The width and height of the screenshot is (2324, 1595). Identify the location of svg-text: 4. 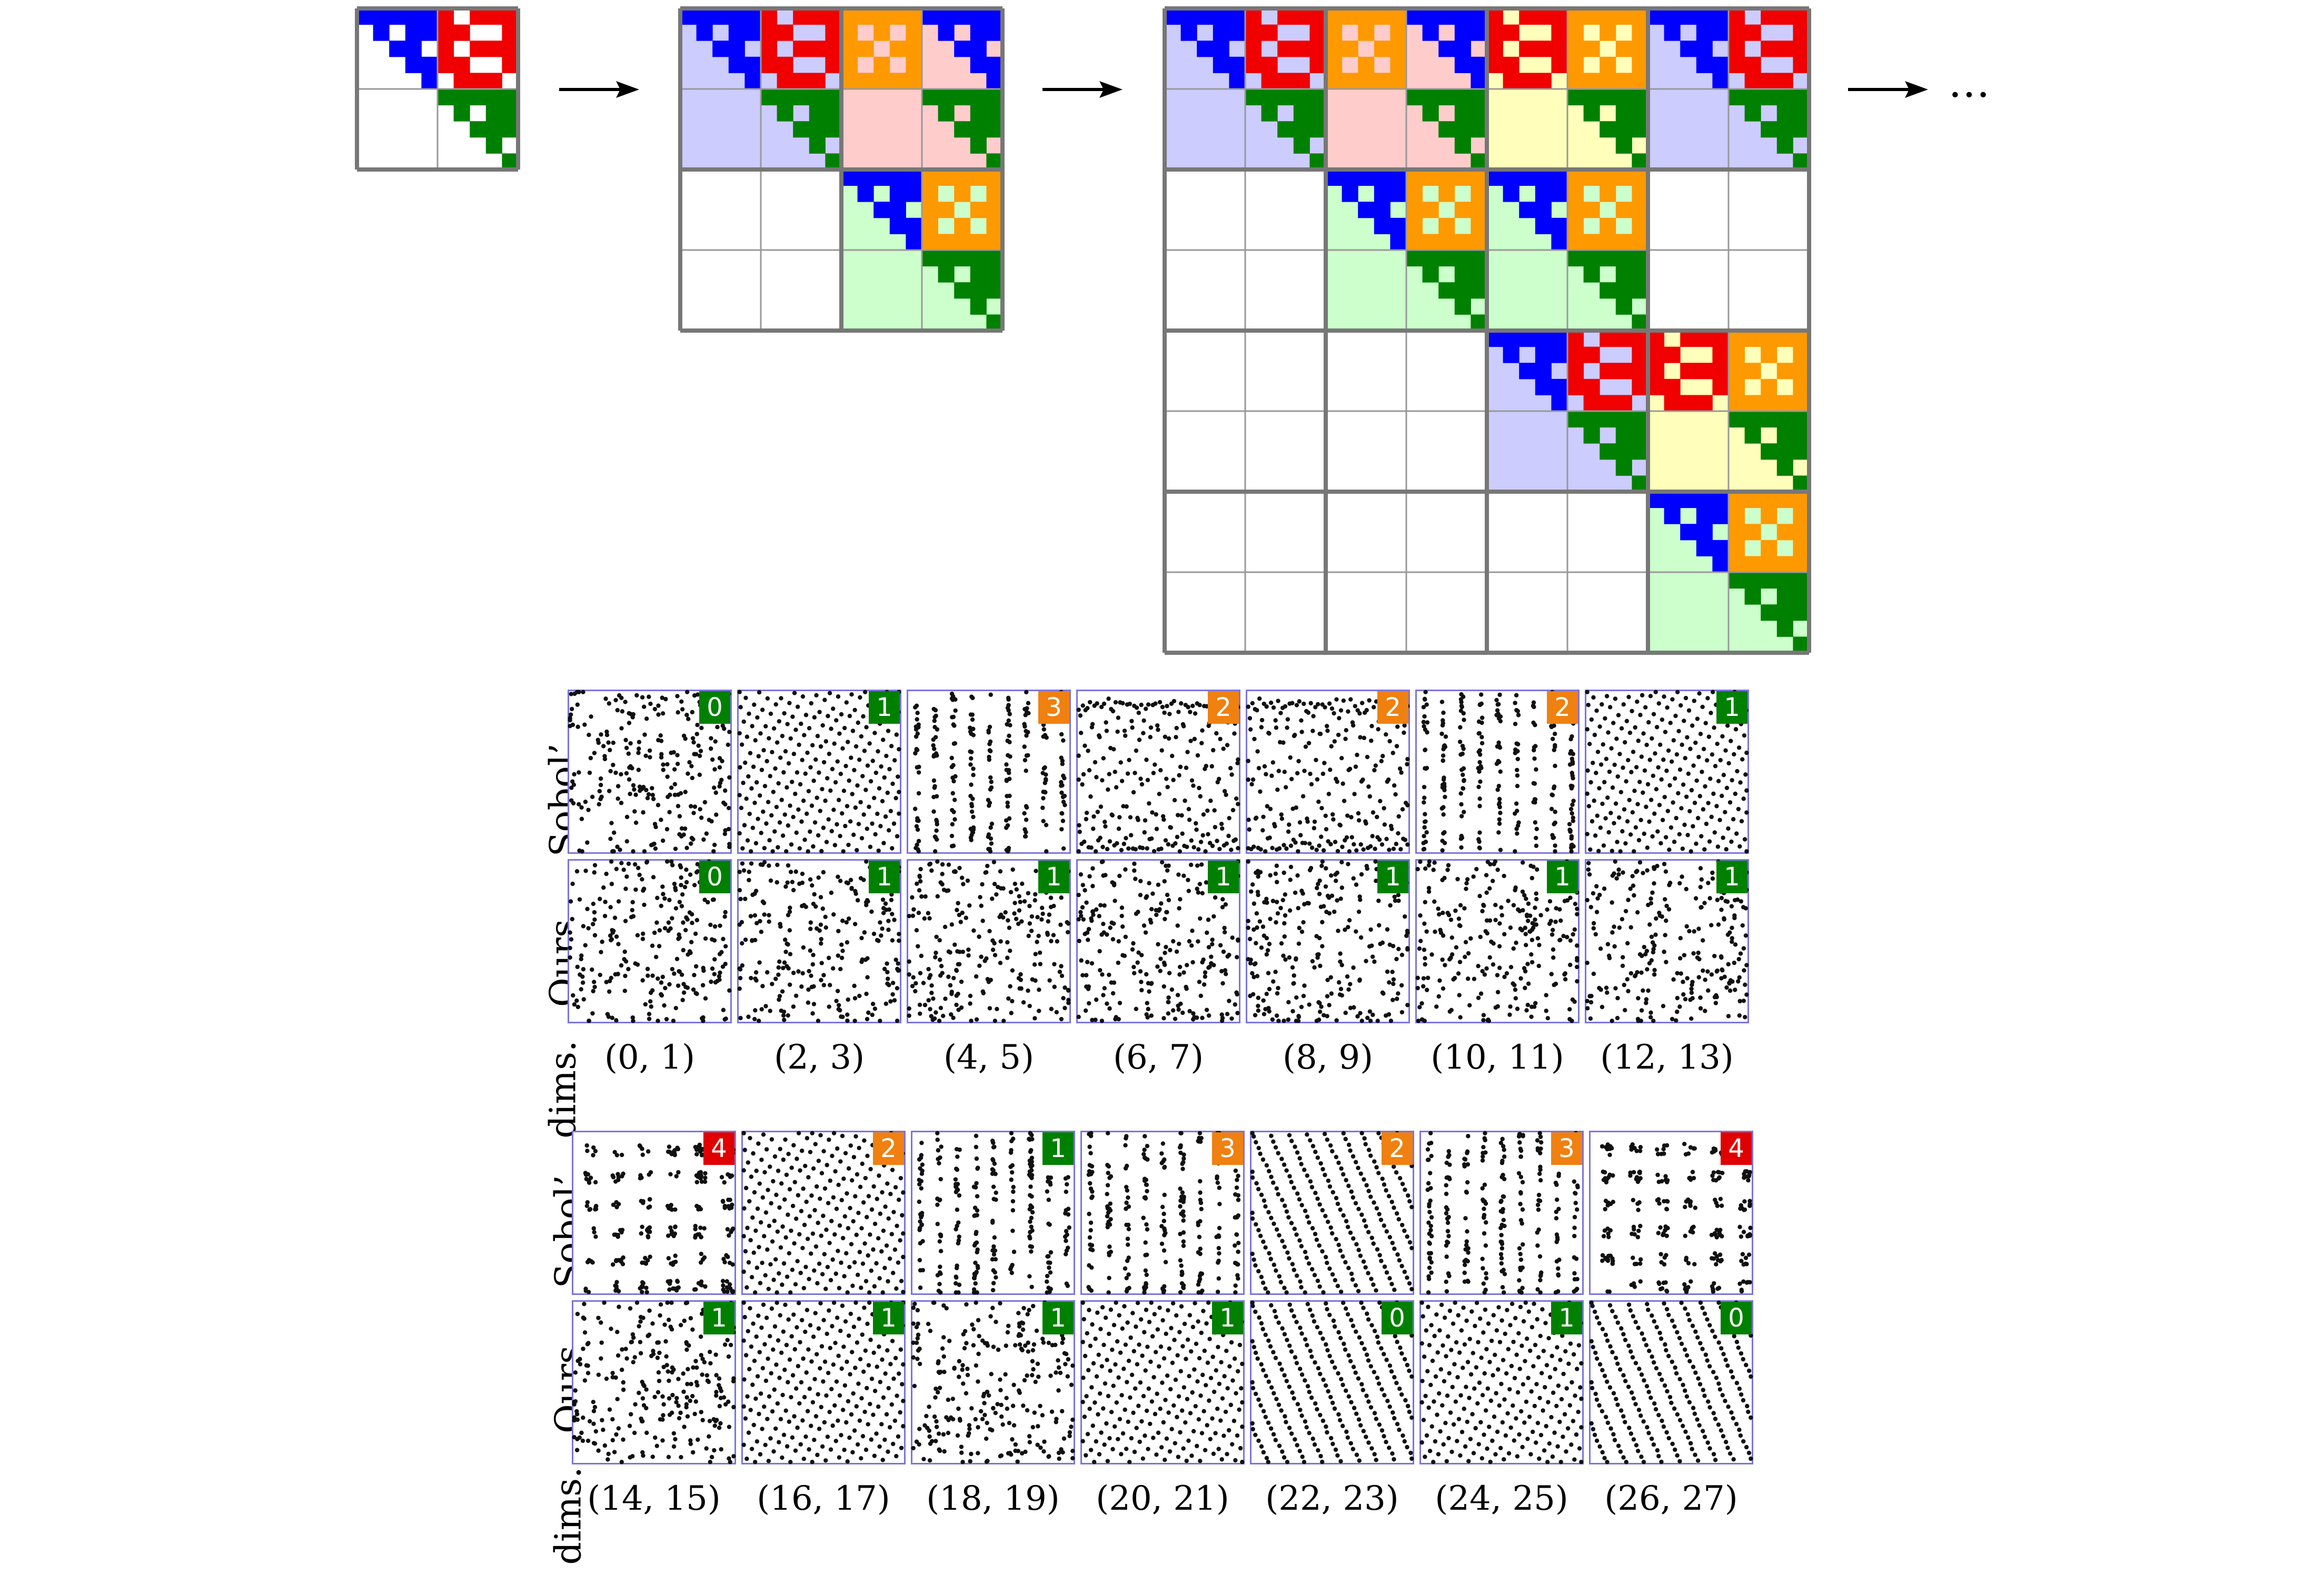
(719, 1148).